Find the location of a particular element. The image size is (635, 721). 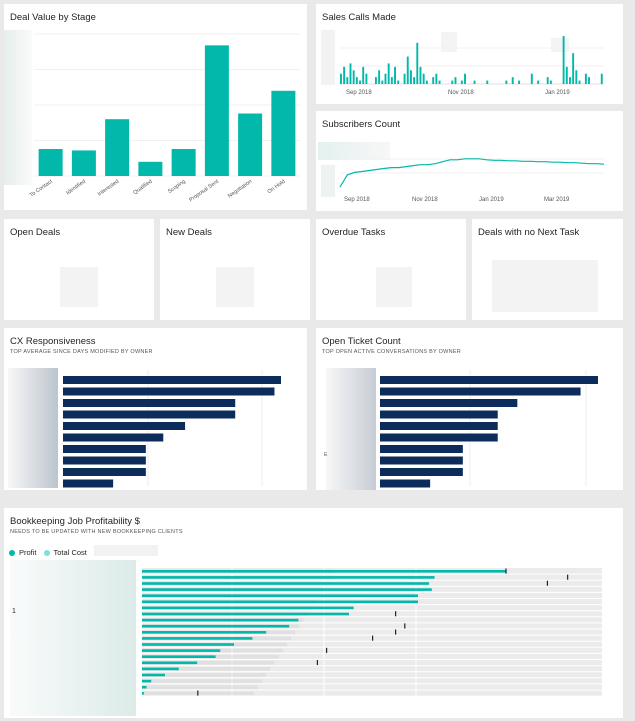

x-tick-label: On Hold is located at coordinates (277, 187).